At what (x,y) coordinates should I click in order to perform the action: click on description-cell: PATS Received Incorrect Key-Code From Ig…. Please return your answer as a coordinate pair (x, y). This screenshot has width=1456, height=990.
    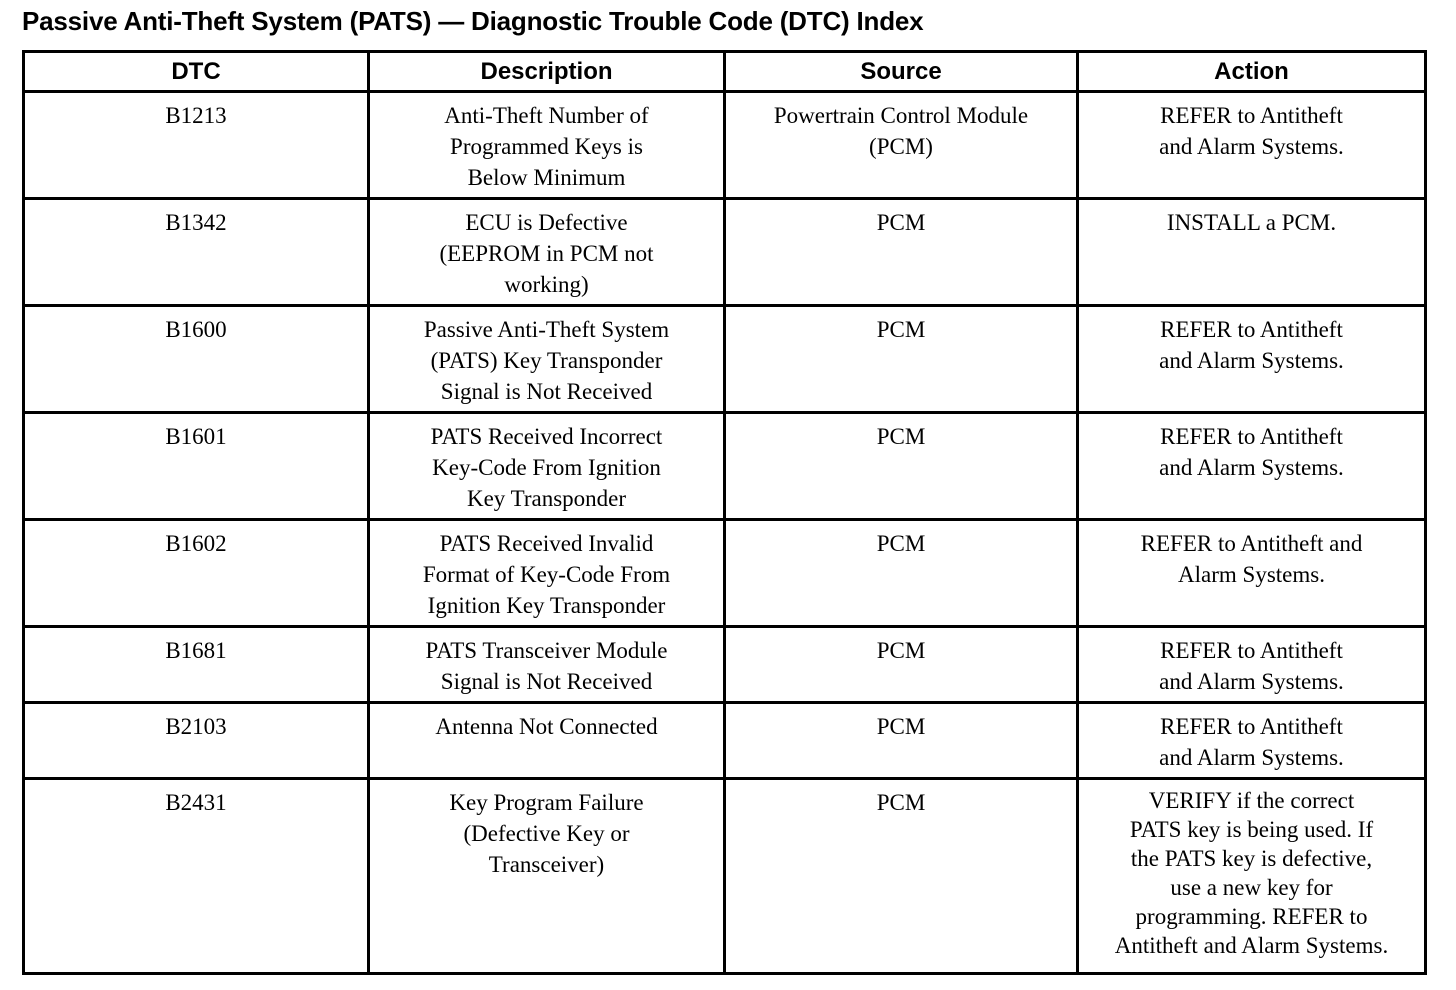
    Looking at the image, I should click on (546, 466).